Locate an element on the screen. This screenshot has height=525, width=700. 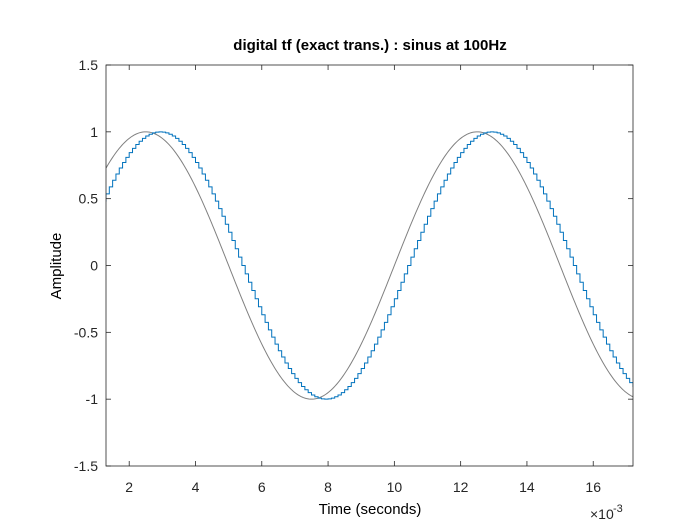
y-tick-label: -1.5 is located at coordinates (86, 466).